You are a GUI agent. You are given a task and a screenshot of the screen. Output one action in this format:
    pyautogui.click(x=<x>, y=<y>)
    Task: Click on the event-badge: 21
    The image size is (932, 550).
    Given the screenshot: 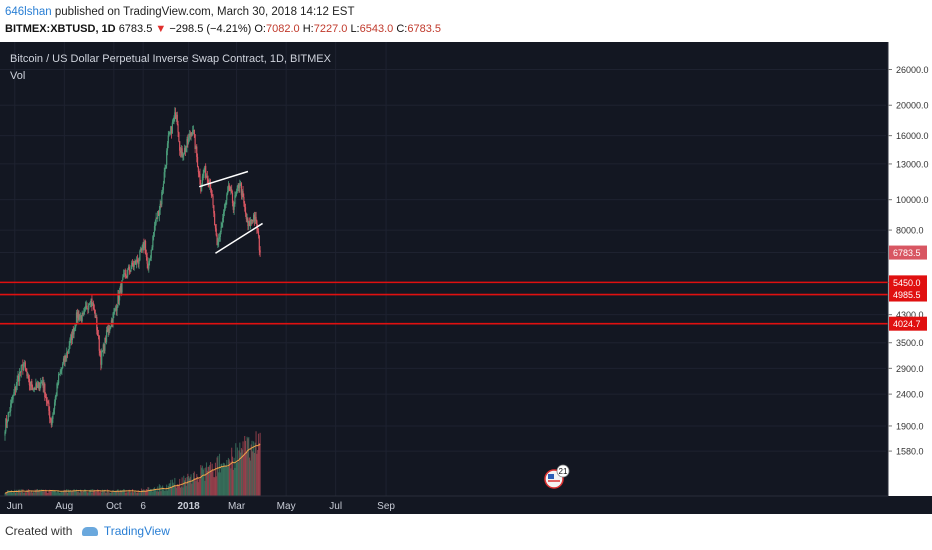 What is the action you would take?
    pyautogui.click(x=557, y=476)
    